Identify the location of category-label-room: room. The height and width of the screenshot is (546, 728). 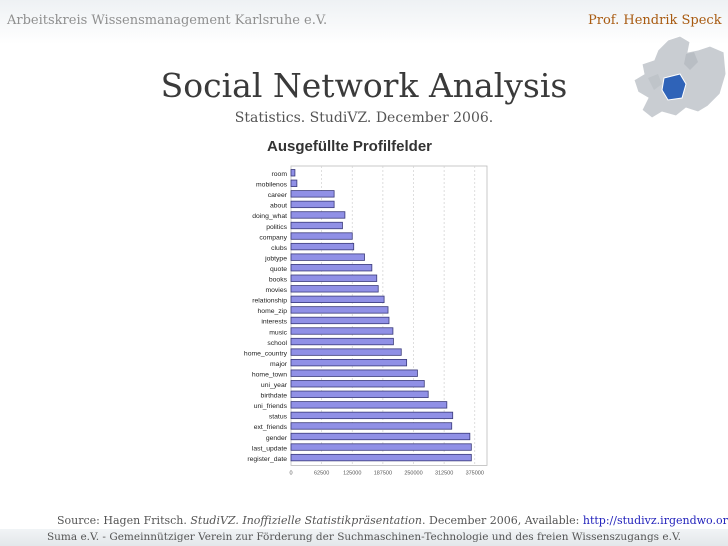
(280, 174).